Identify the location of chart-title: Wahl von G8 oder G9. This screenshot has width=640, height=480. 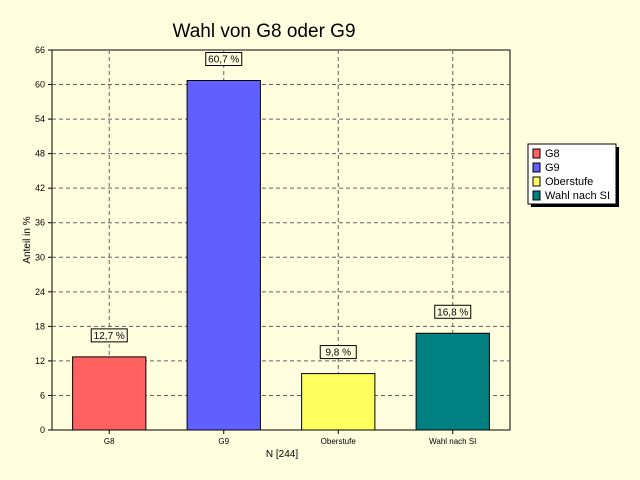
(263, 31).